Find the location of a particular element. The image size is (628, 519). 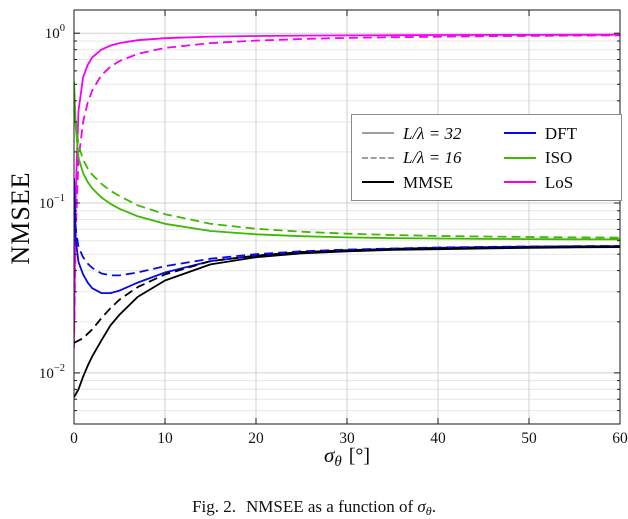

legend-label-l32: L/λ = 32 is located at coordinates (432, 133).